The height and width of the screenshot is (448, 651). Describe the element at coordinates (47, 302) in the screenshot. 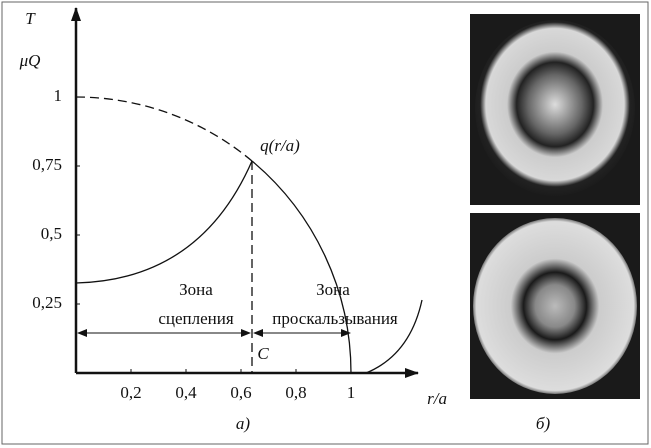

I see `y-tick-label: 0,25` at that location.